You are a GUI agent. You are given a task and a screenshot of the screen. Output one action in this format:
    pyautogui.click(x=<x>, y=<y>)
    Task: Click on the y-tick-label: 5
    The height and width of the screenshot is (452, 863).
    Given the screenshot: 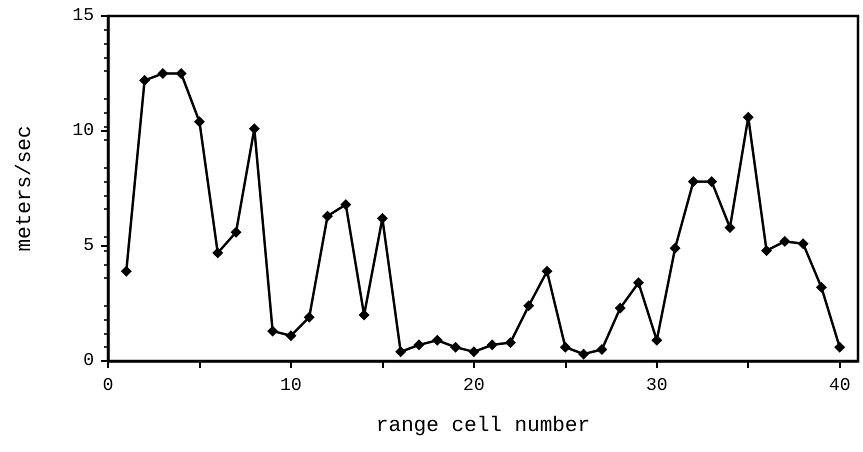 What is the action you would take?
    pyautogui.click(x=88, y=246)
    